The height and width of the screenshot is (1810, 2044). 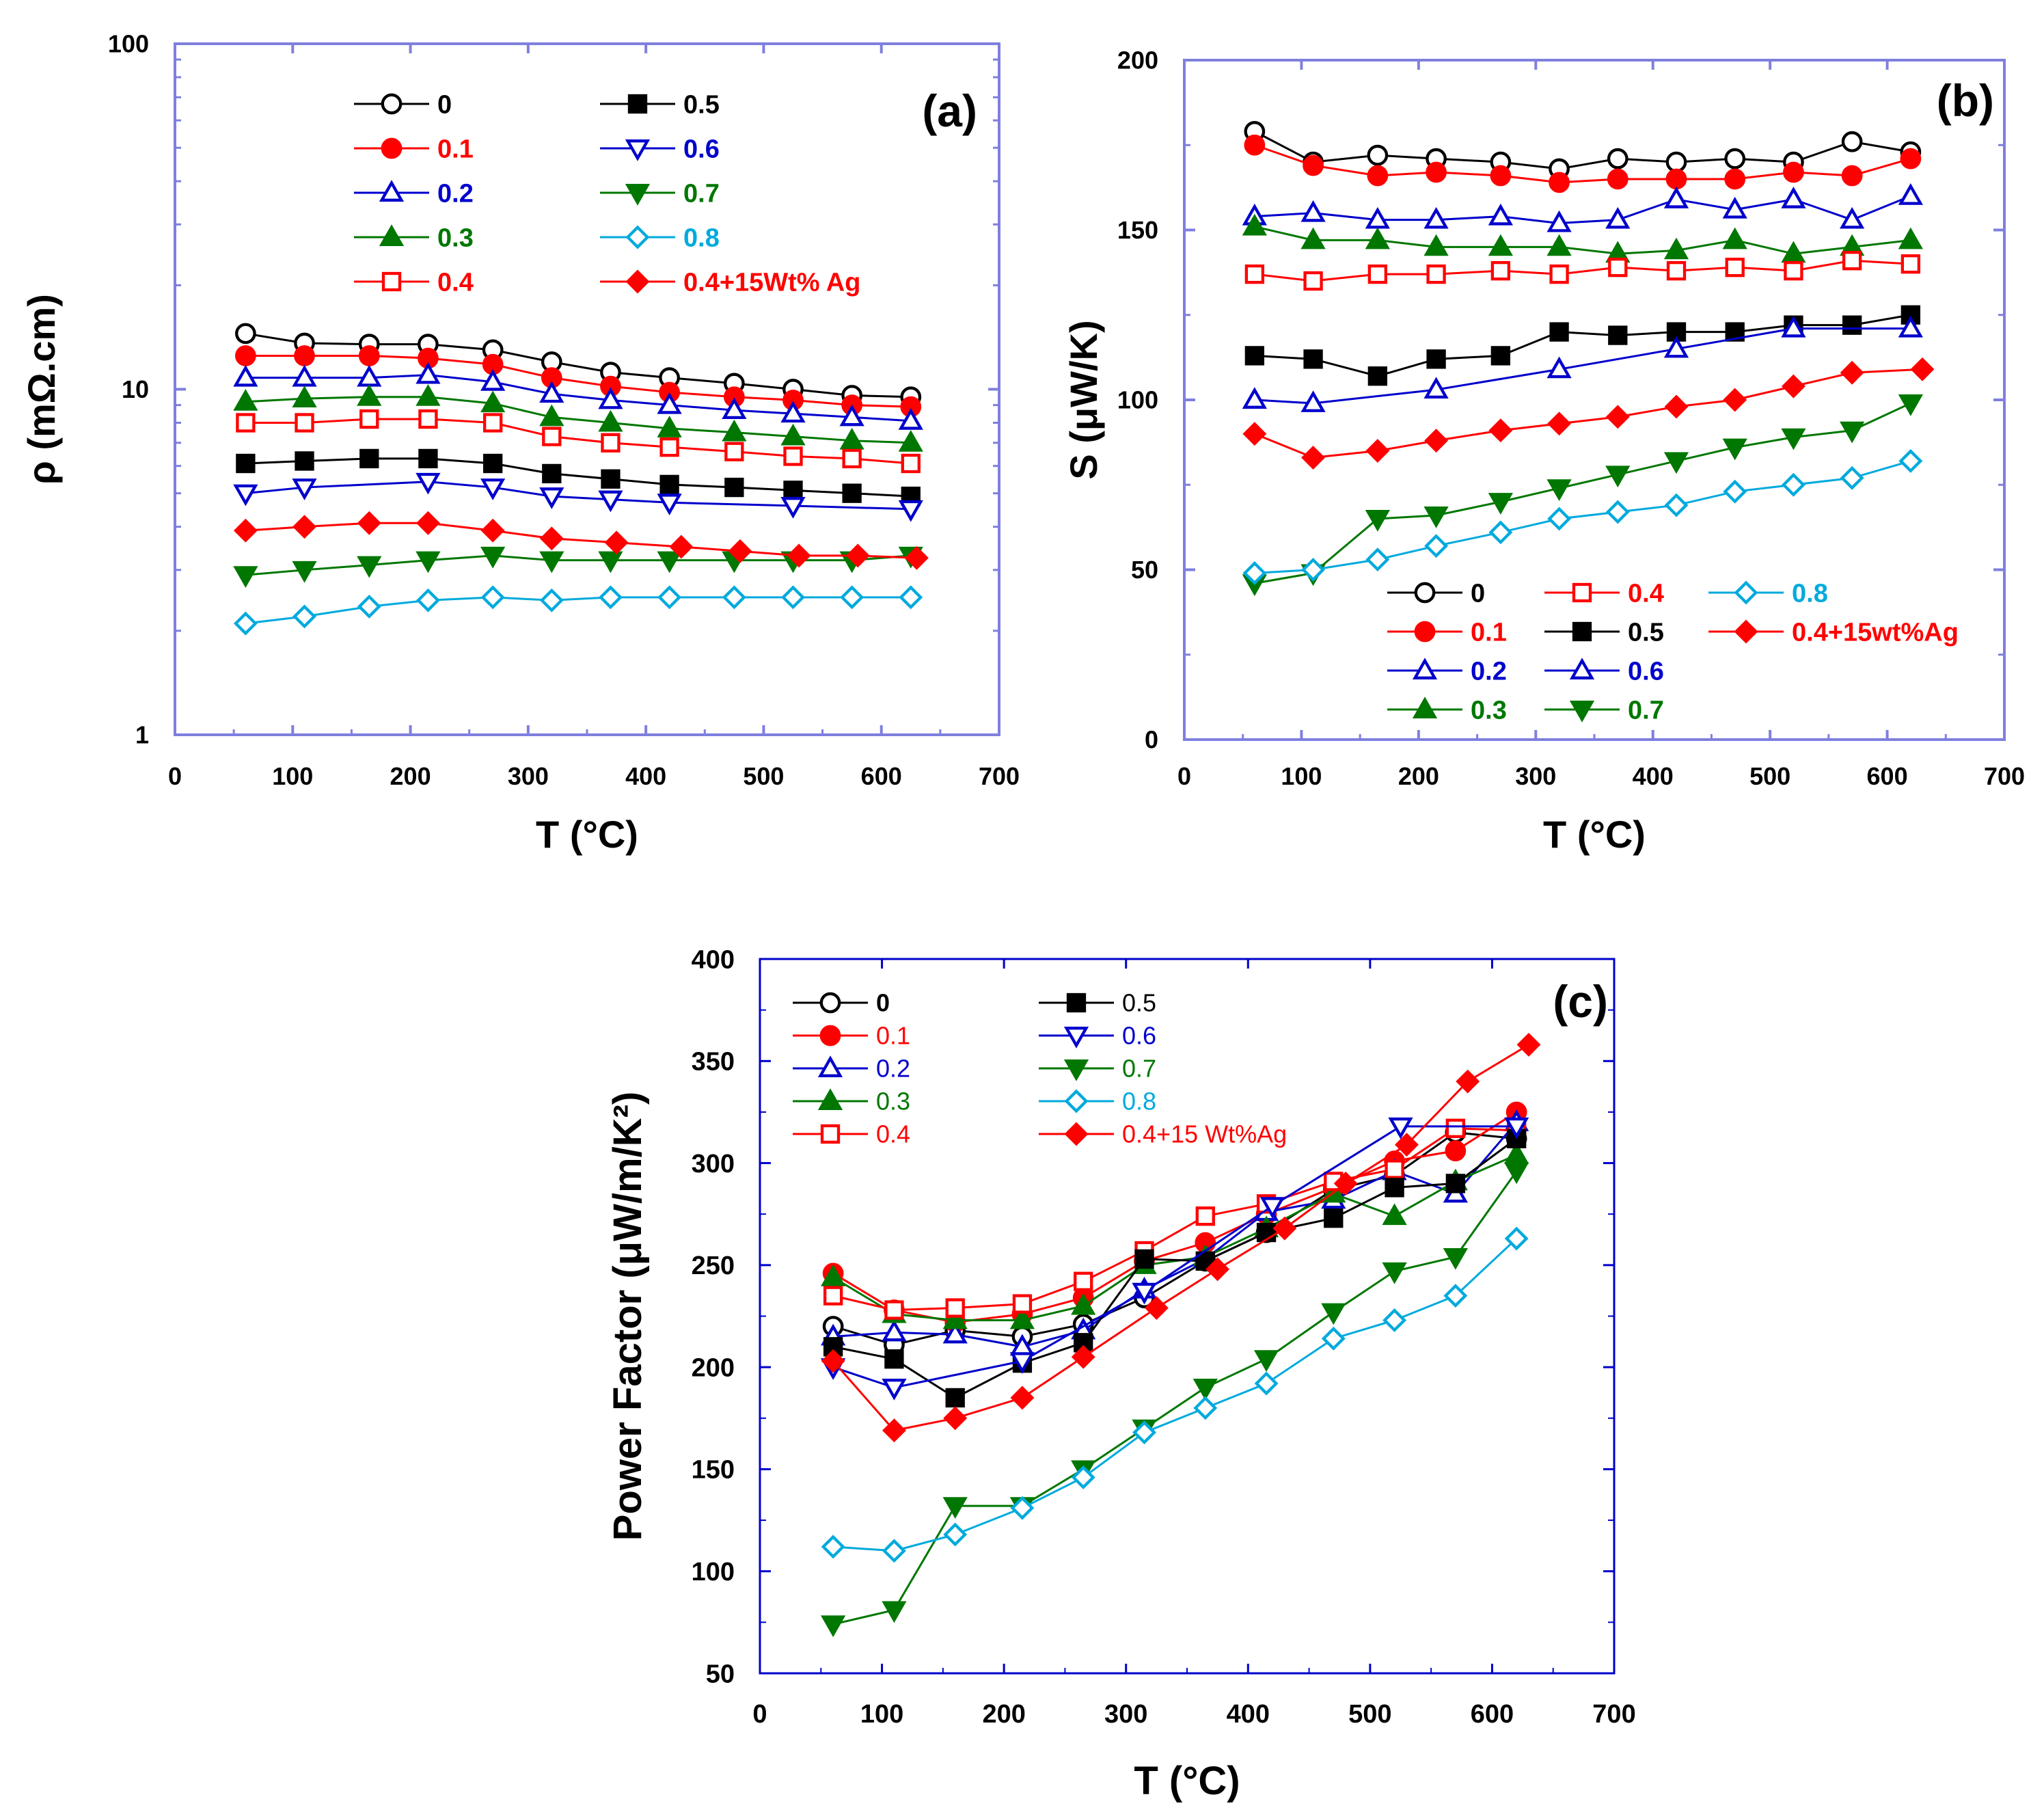 I want to click on legend-label: 0.1, so click(x=455, y=149).